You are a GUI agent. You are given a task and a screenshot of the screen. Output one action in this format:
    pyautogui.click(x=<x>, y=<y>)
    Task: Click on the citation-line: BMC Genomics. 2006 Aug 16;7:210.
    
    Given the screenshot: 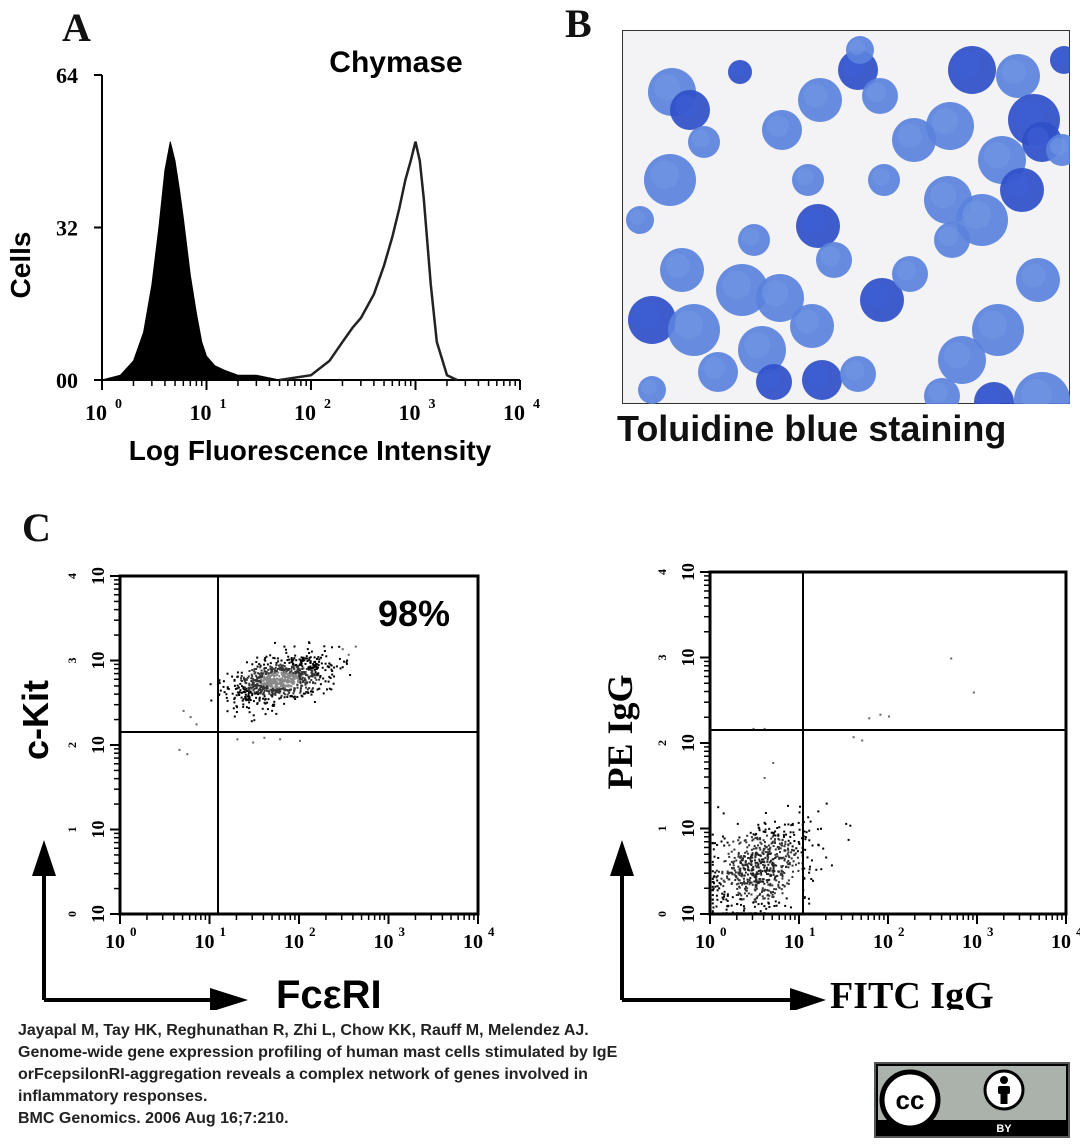 What is the action you would take?
    pyautogui.click(x=153, y=1118)
    